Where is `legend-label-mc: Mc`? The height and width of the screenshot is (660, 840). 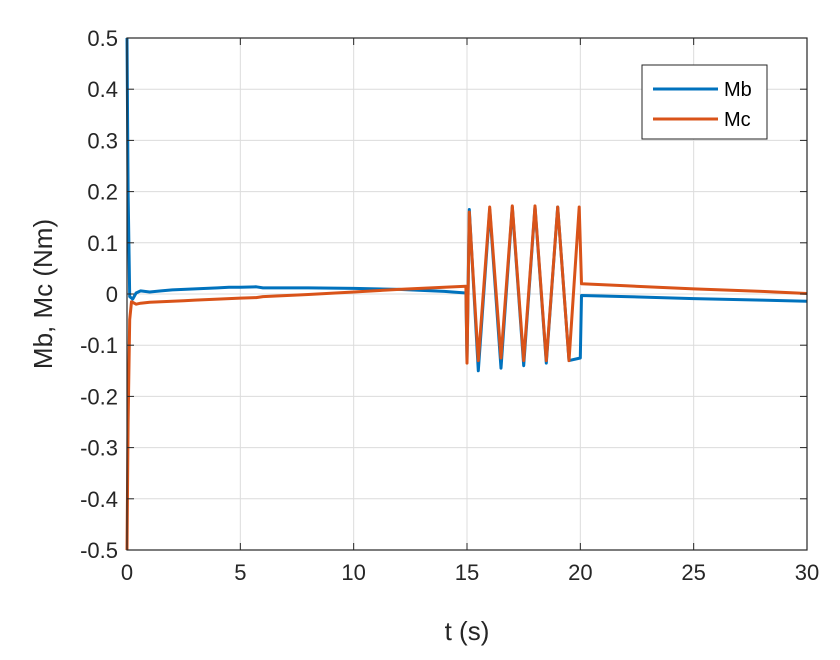
legend-label-mc: Mc is located at coordinates (737, 120).